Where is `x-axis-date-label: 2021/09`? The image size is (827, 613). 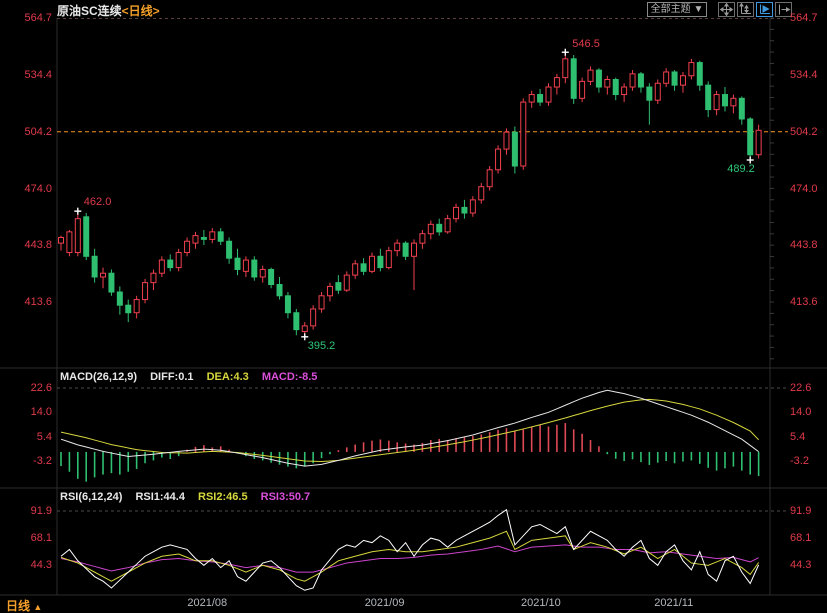 x-axis-date-label: 2021/09 is located at coordinates (384, 603).